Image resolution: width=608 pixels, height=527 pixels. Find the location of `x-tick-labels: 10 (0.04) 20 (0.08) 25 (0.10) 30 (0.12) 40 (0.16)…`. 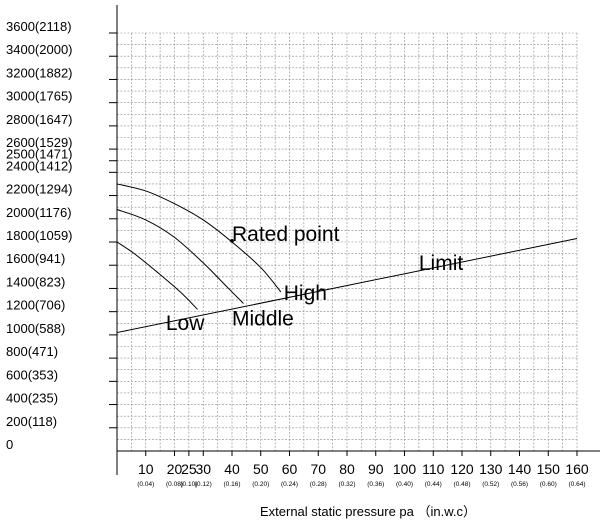

x-tick-labels: 10 (0.04) 20 (0.08) 25 (0.10) 30 (0.12) 40 (0.16)… is located at coordinates (363, 474).